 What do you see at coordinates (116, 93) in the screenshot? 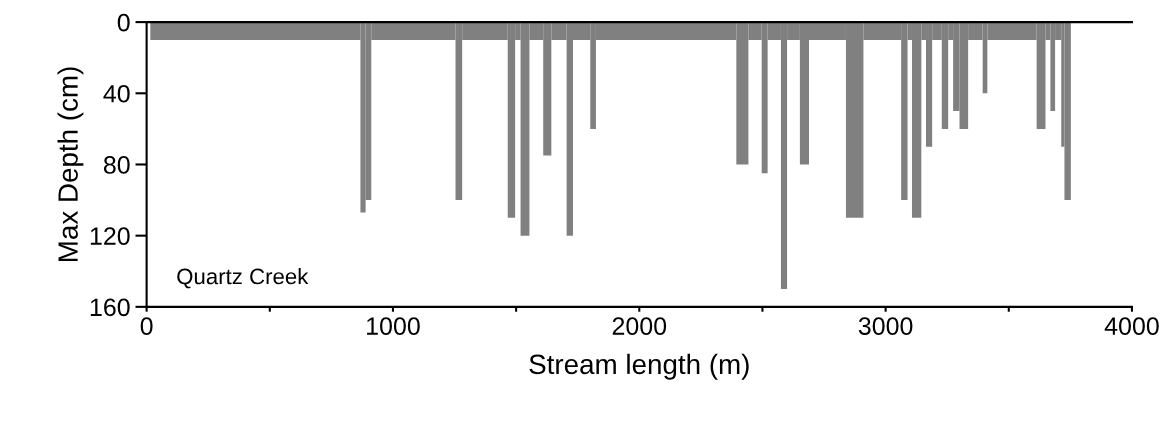
I see `y-tick-label: 40` at bounding box center [116, 93].